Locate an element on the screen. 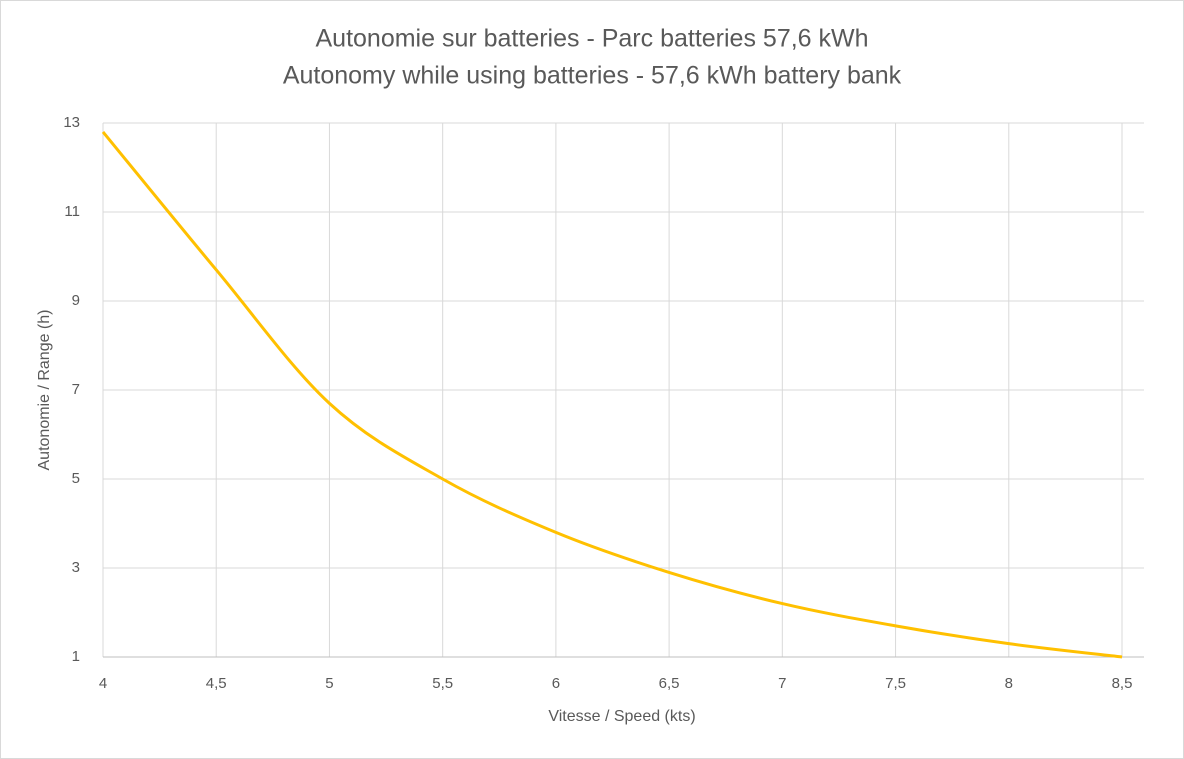 This screenshot has width=1184, height=759. x-tick-label: 6 is located at coordinates (556, 683).